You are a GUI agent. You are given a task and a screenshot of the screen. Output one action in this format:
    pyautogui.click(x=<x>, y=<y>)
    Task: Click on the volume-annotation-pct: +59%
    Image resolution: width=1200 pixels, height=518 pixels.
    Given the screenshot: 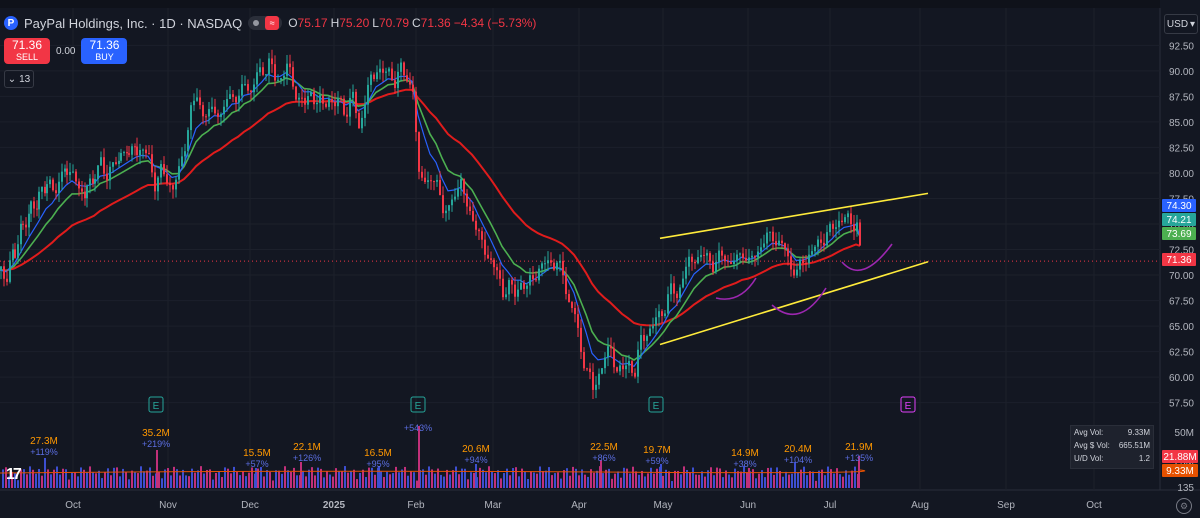 What is the action you would take?
    pyautogui.click(x=656, y=461)
    